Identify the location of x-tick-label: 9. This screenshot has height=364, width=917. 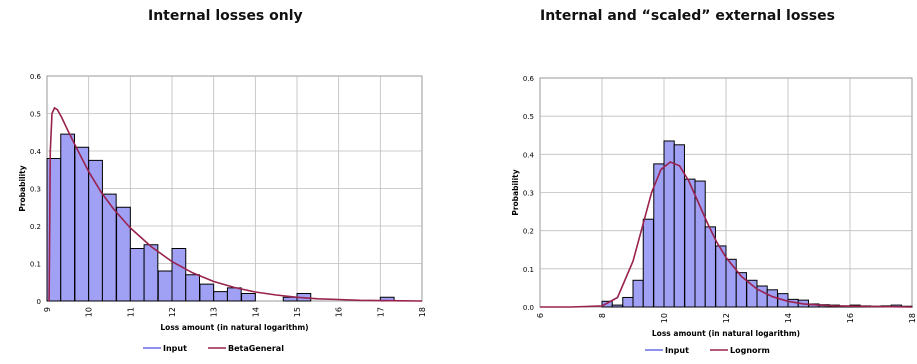
(47, 309).